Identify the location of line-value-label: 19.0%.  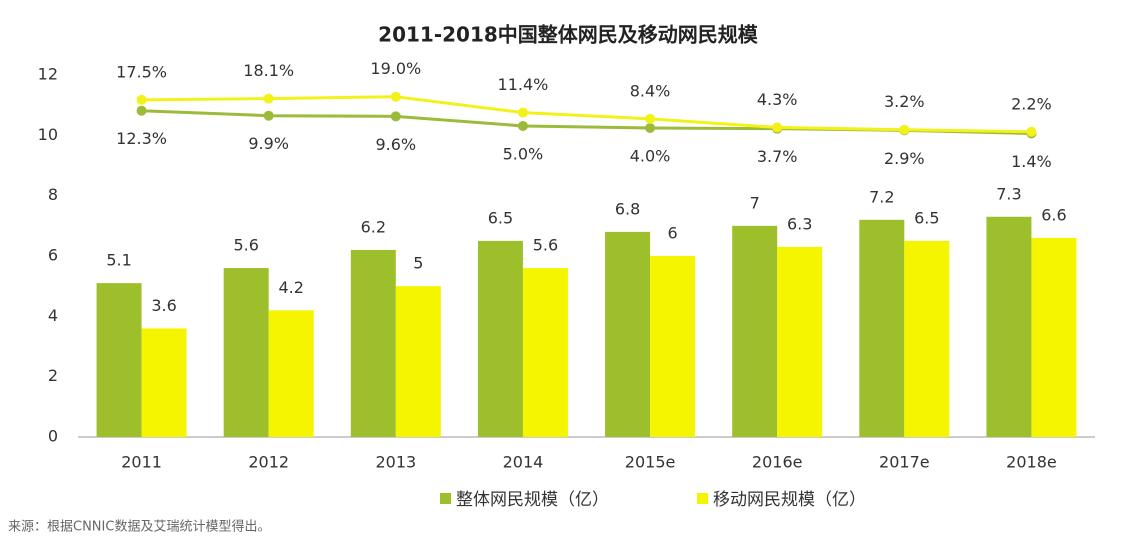
(395, 68).